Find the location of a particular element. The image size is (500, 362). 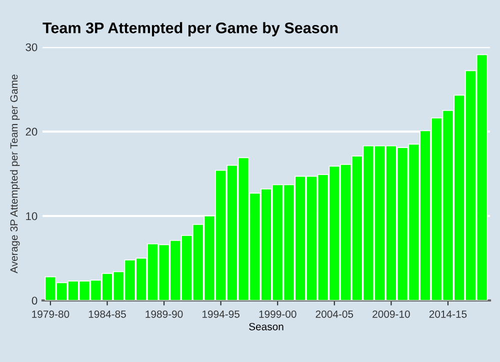

y-tick-label: 30 is located at coordinates (32, 47).